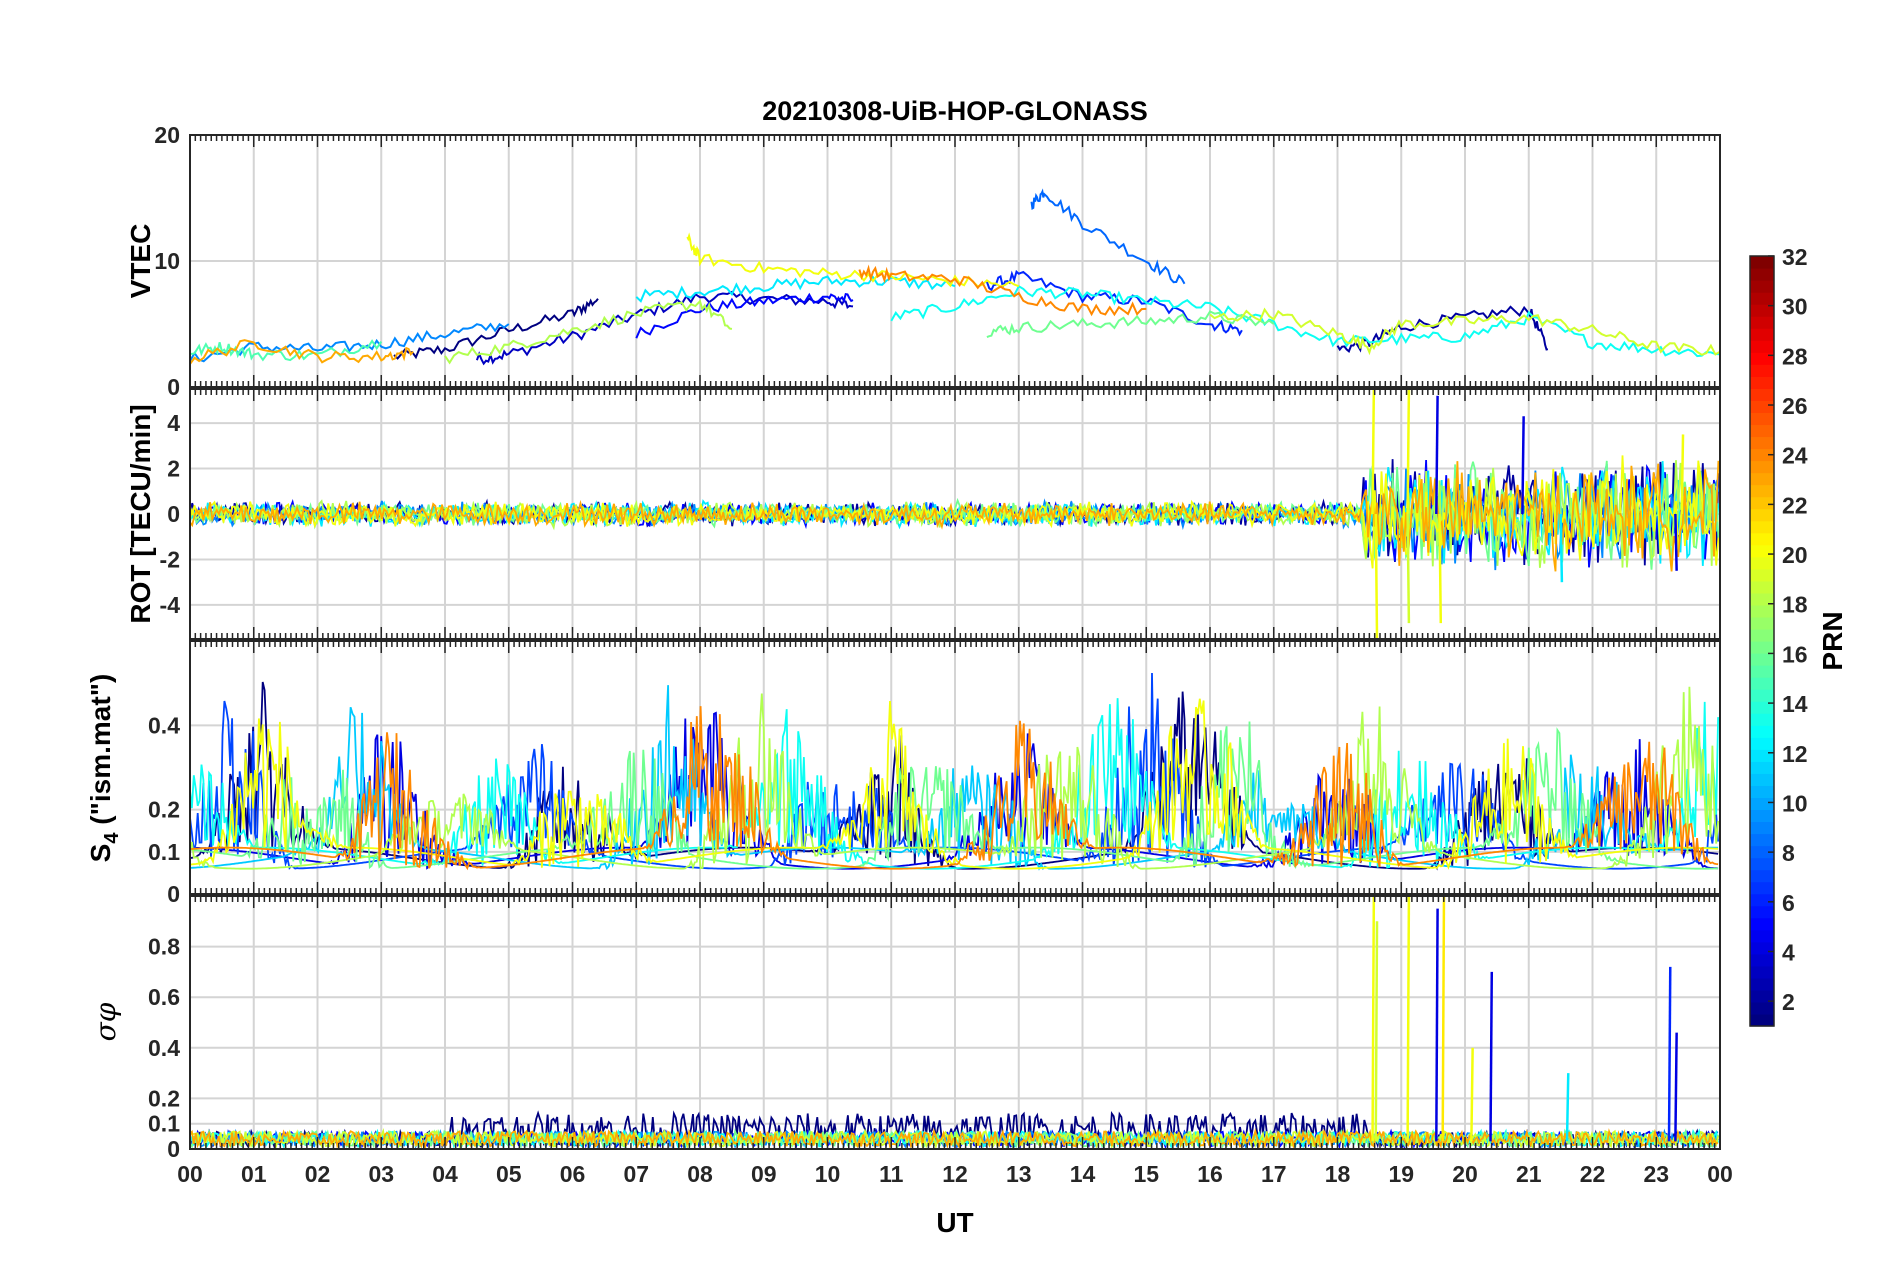 The width and height of the screenshot is (1902, 1272). What do you see at coordinates (173, 469) in the screenshot?
I see `y-tick-label: 2` at bounding box center [173, 469].